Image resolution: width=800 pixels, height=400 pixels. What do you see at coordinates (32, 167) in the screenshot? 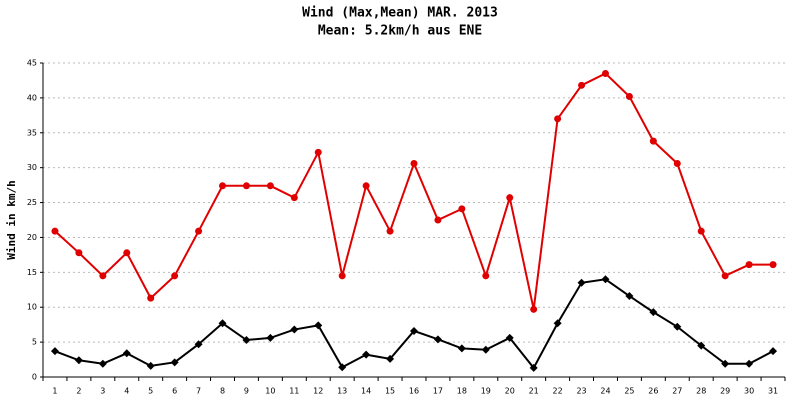
I see `y-tick-label: 30` at bounding box center [32, 167].